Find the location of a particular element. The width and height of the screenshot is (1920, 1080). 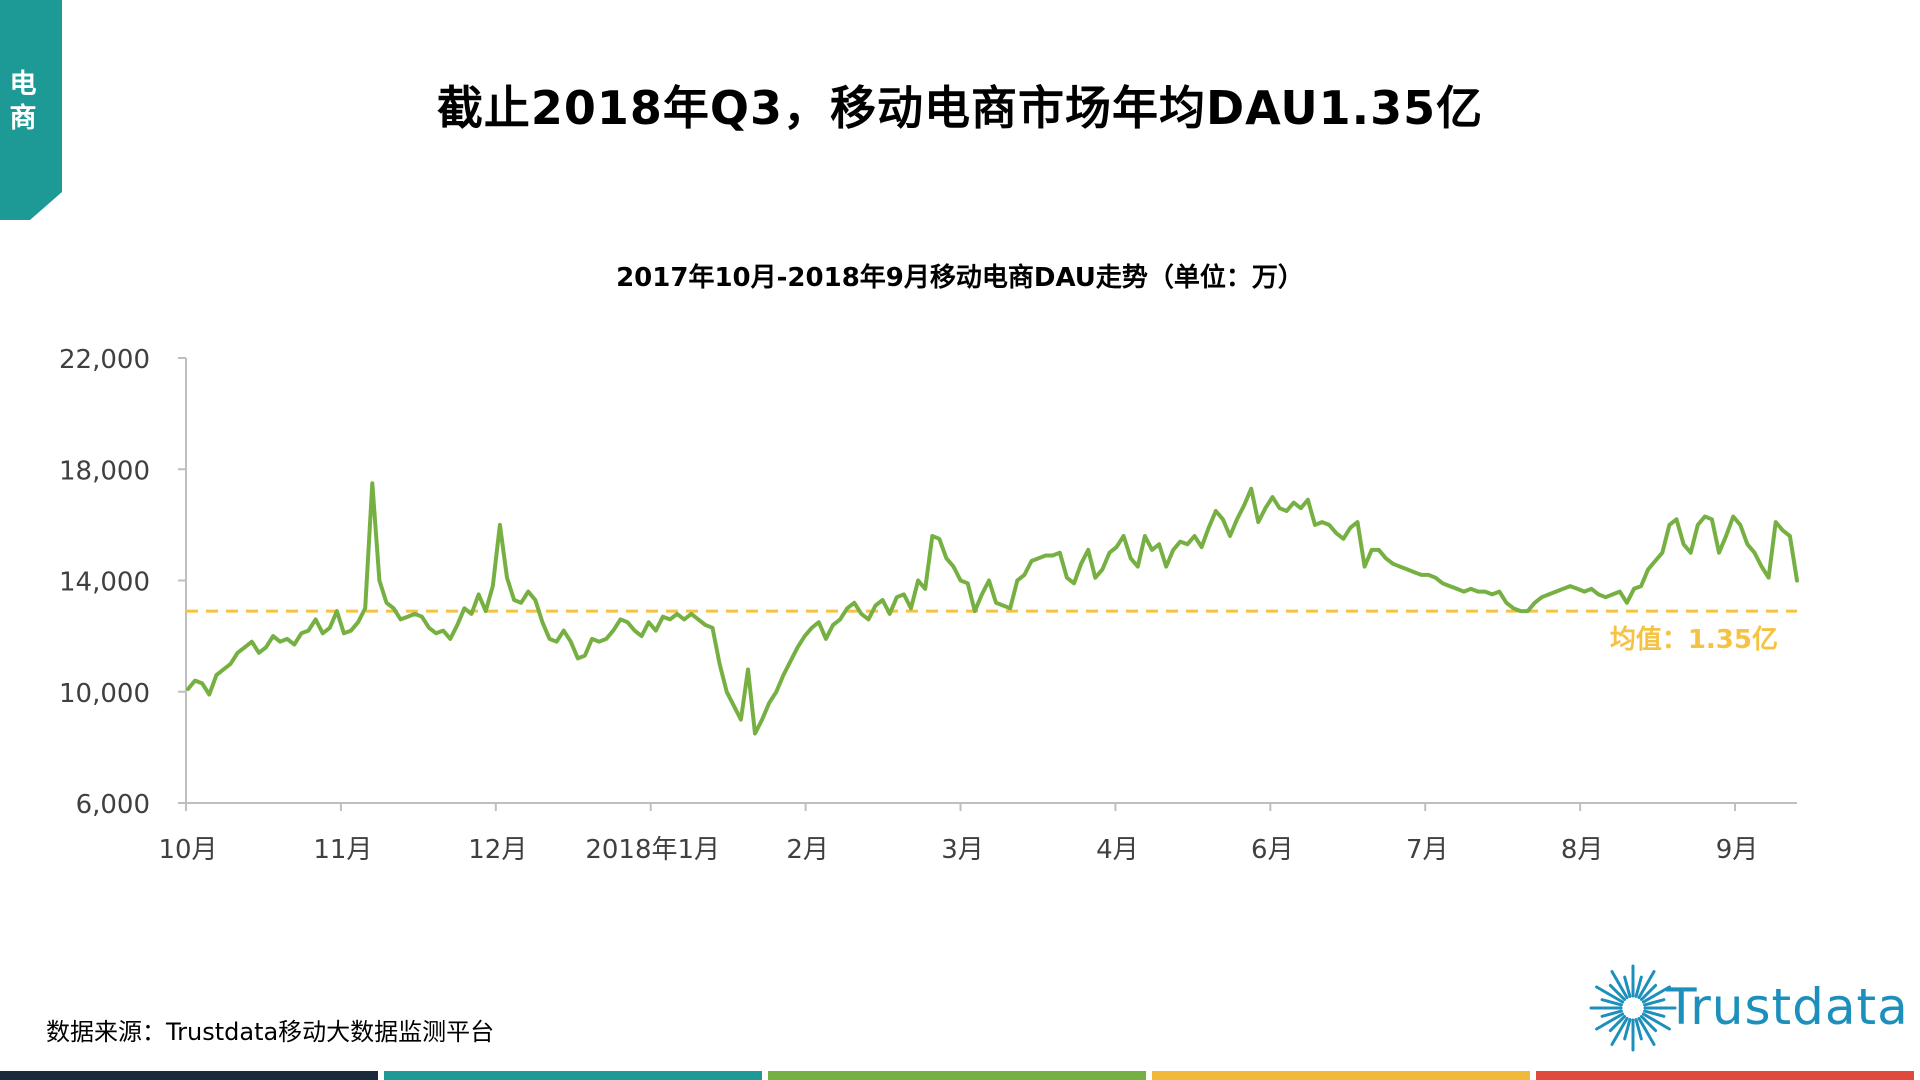

y-tick-label: 10,000 is located at coordinates (104, 694).